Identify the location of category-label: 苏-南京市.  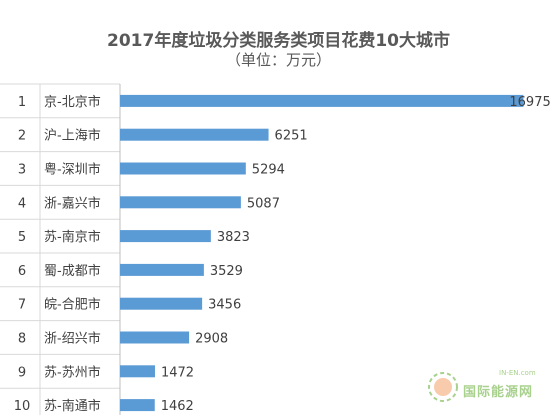
(72, 237).